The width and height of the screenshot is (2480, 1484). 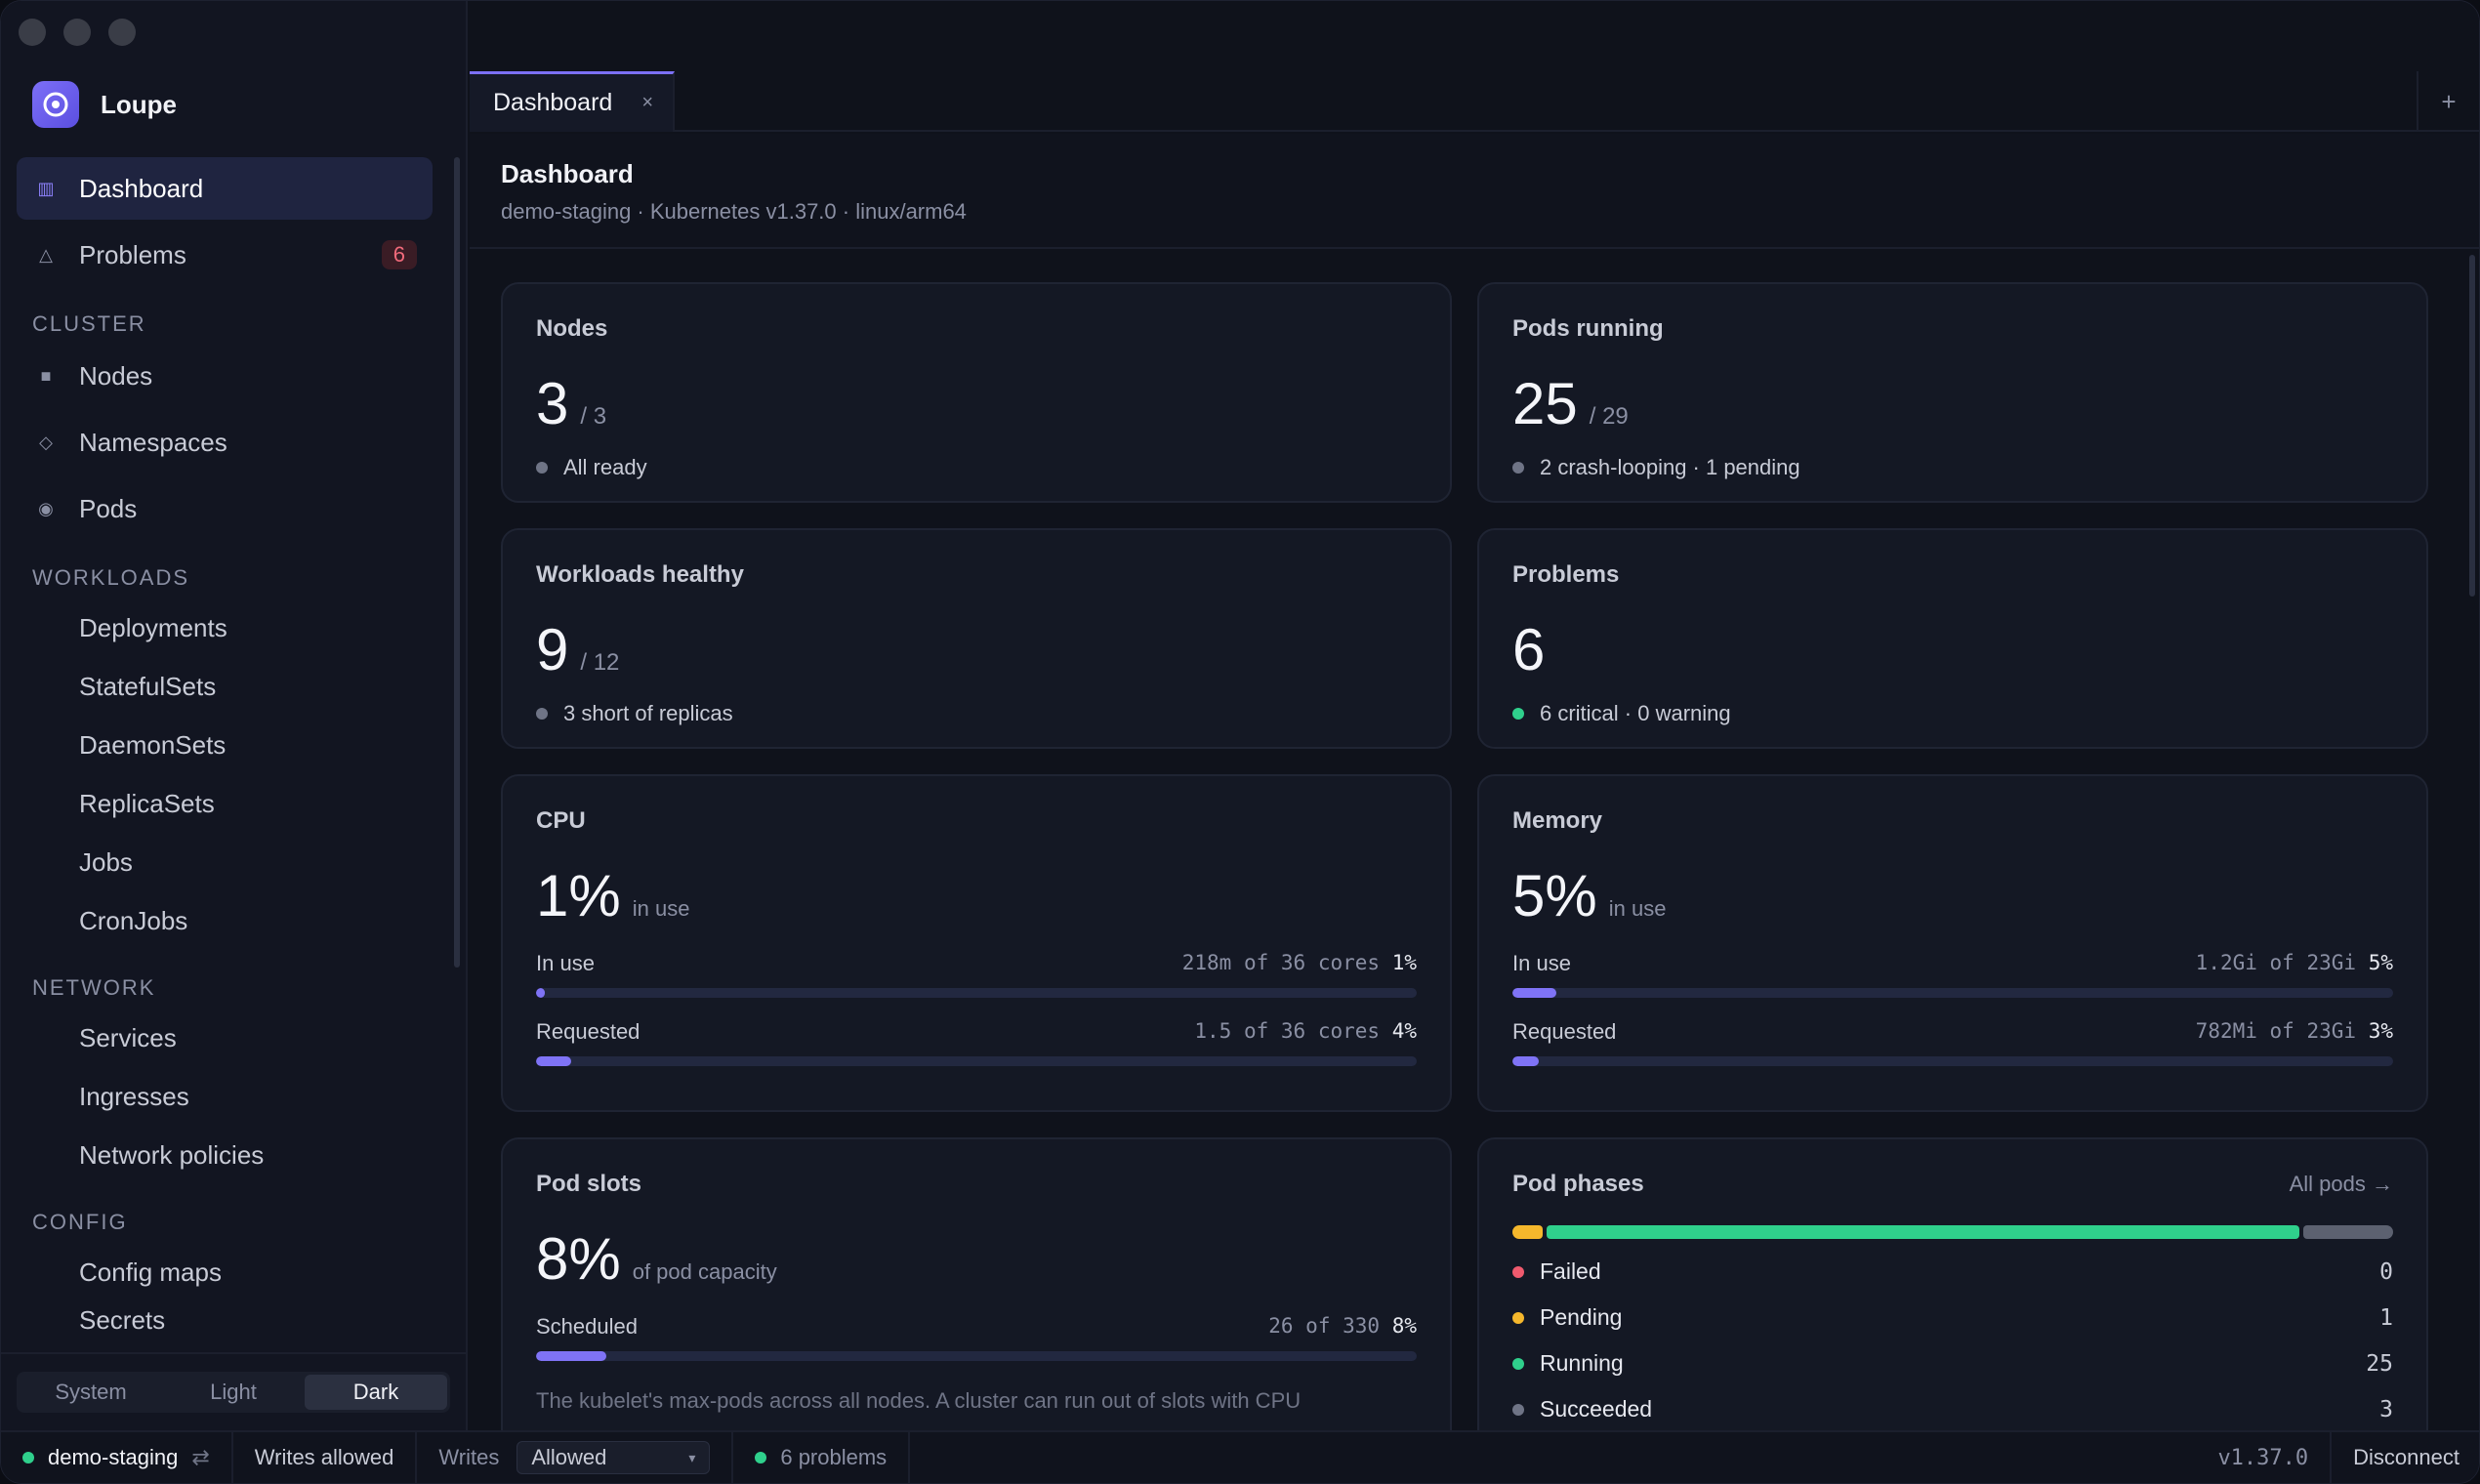 I want to click on sidebar-item-daemonsets: DaemonSets, so click(x=153, y=745).